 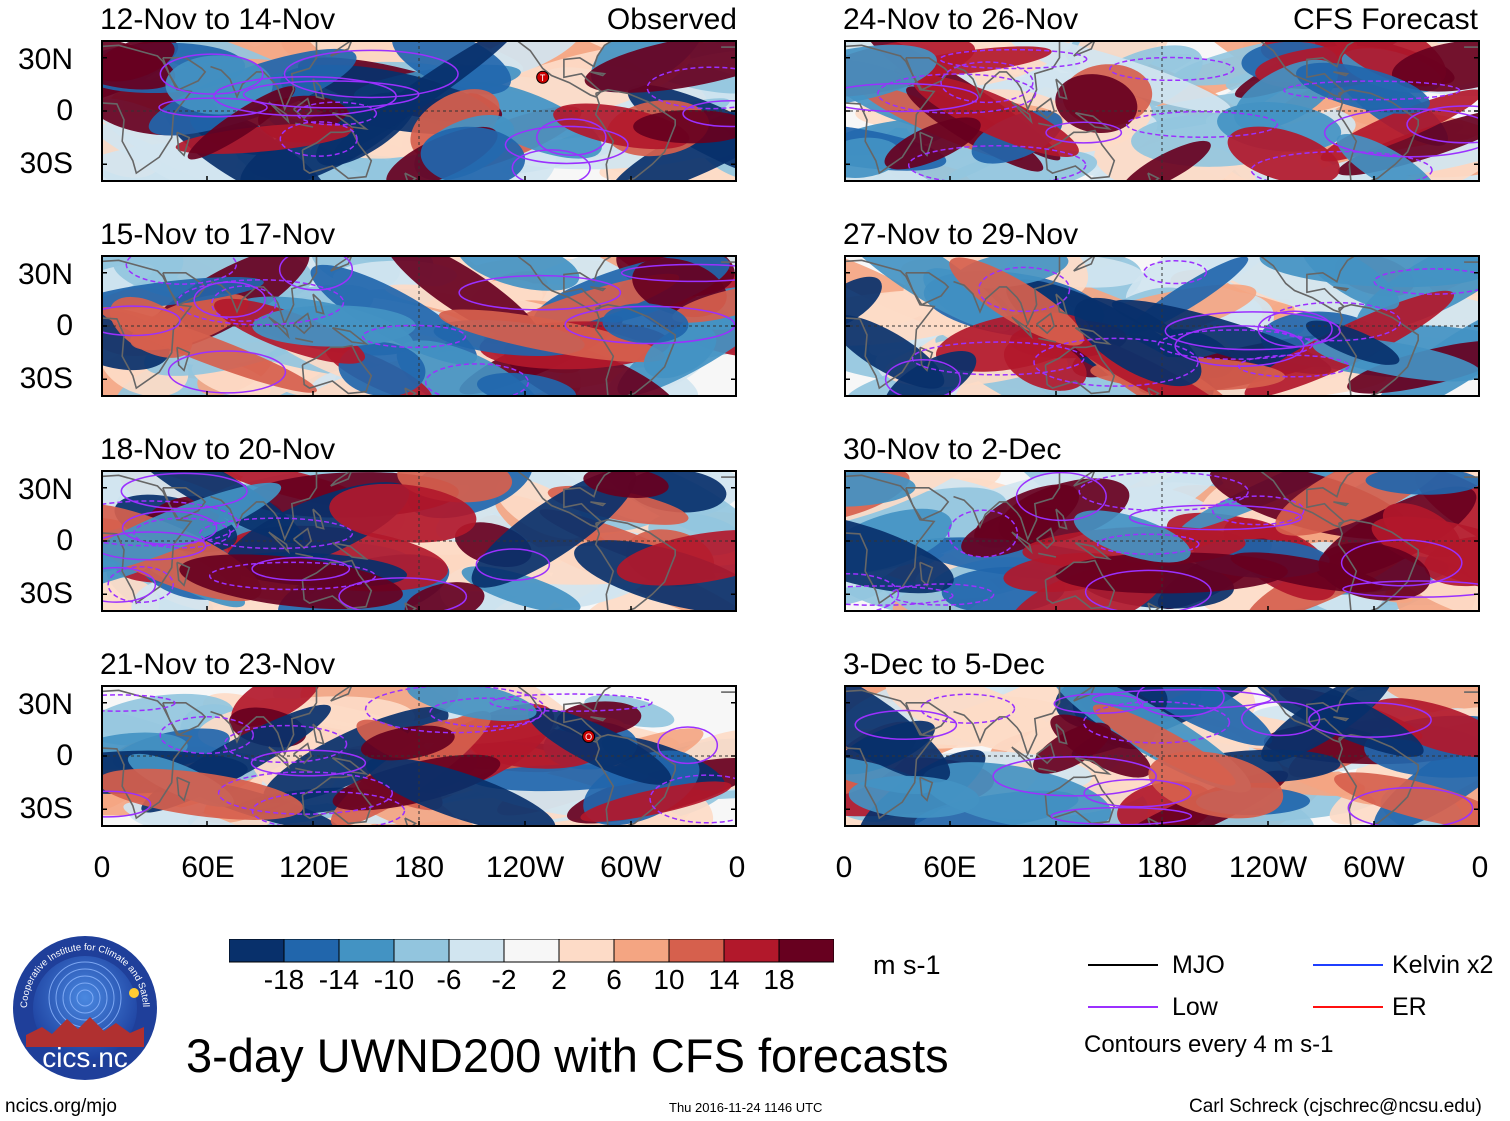 I want to click on legend-label-mjo: MJO, so click(x=1198, y=965).